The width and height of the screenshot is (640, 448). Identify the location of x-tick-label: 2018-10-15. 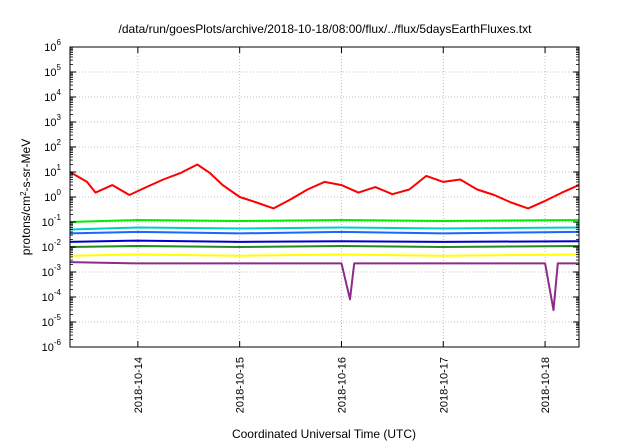
(241, 385).